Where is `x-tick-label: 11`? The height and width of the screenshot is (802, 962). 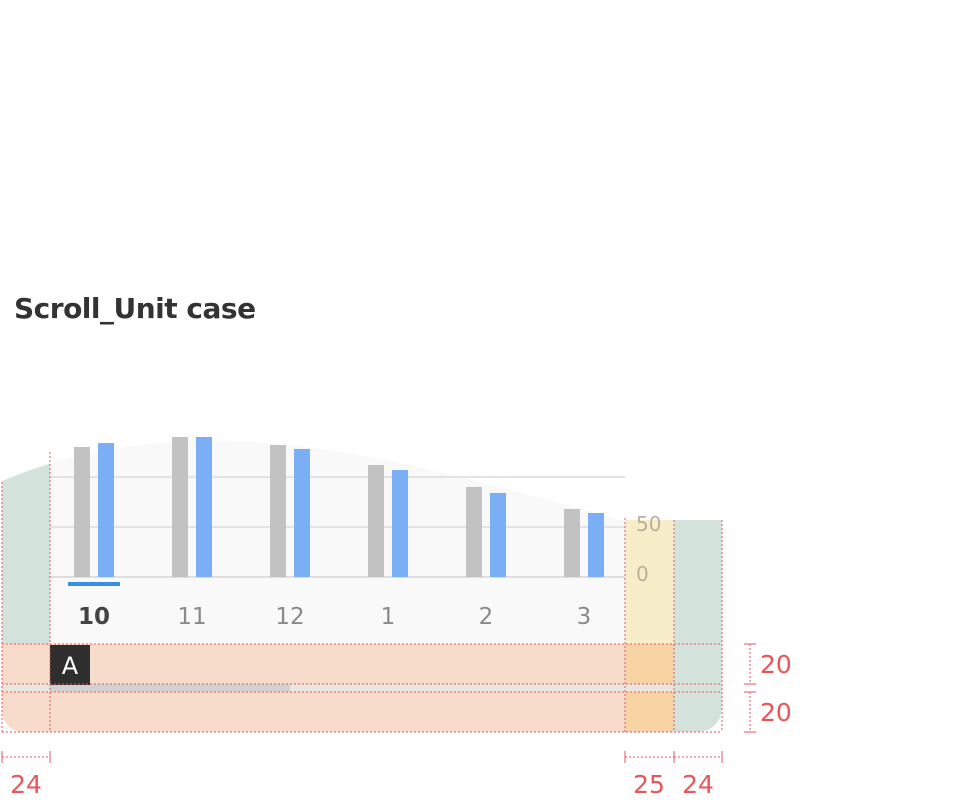
x-tick-label: 11 is located at coordinates (191, 617).